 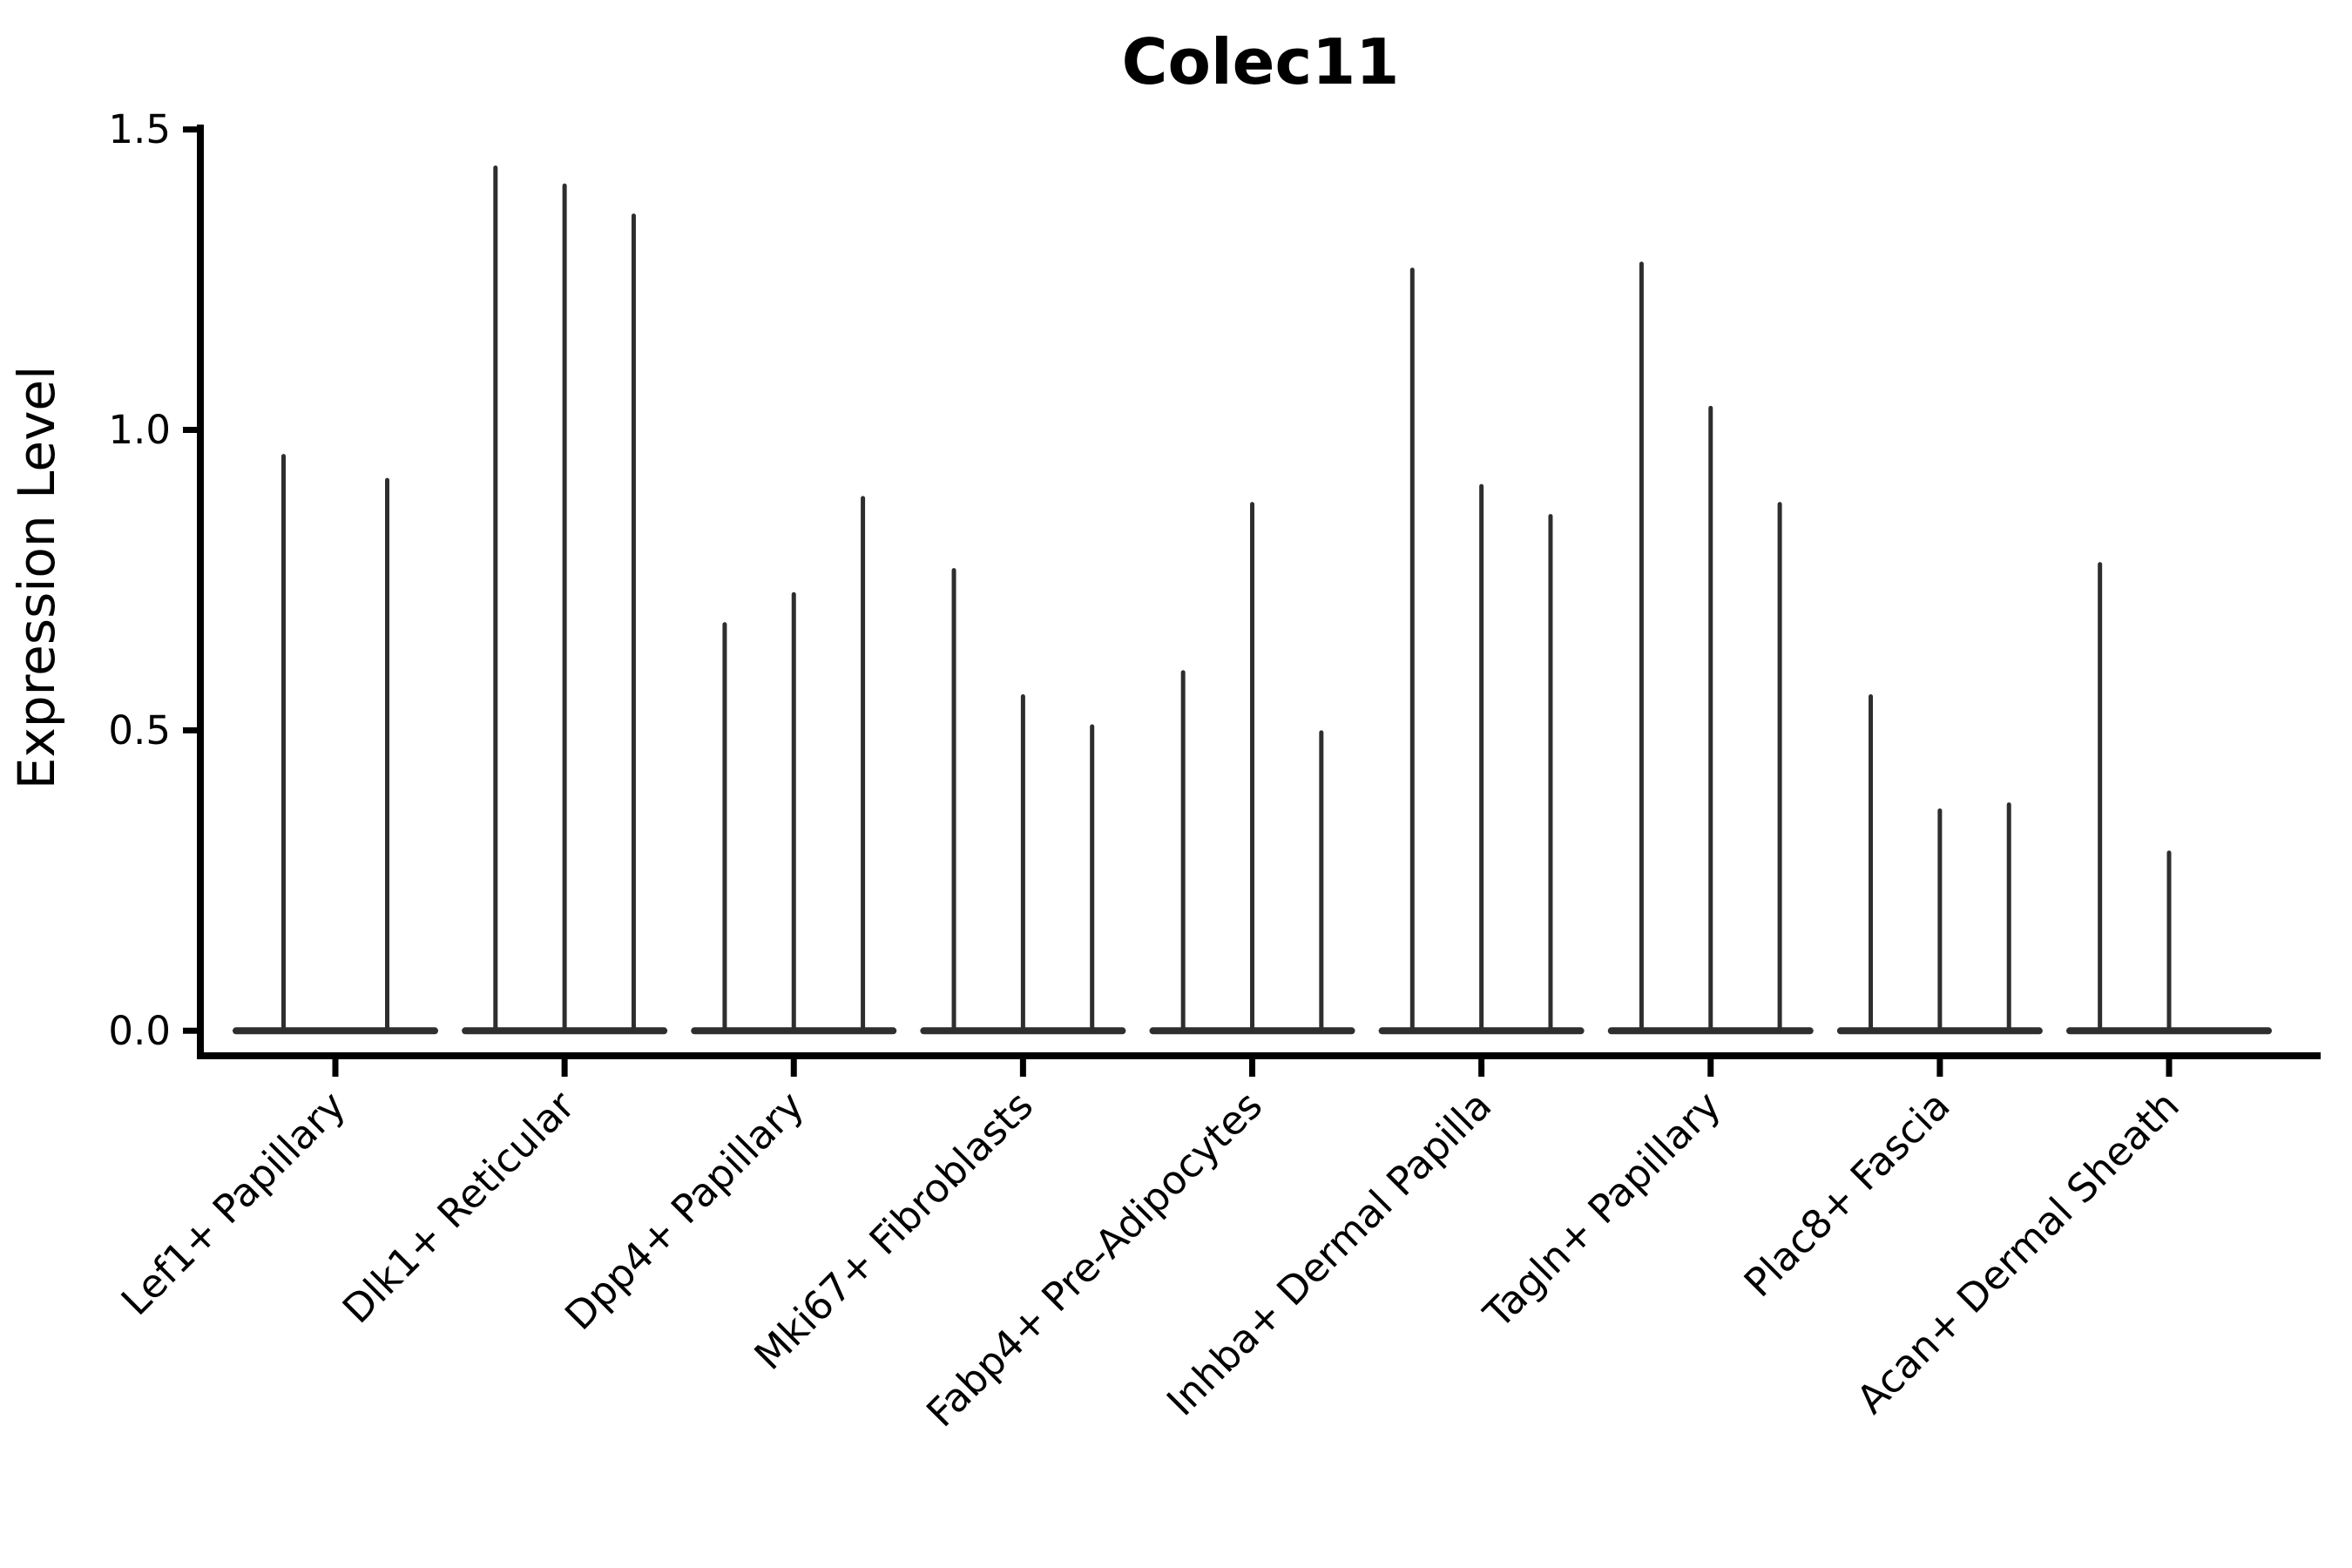 I want to click on y-axis-label: Expression Level, so click(x=36, y=577).